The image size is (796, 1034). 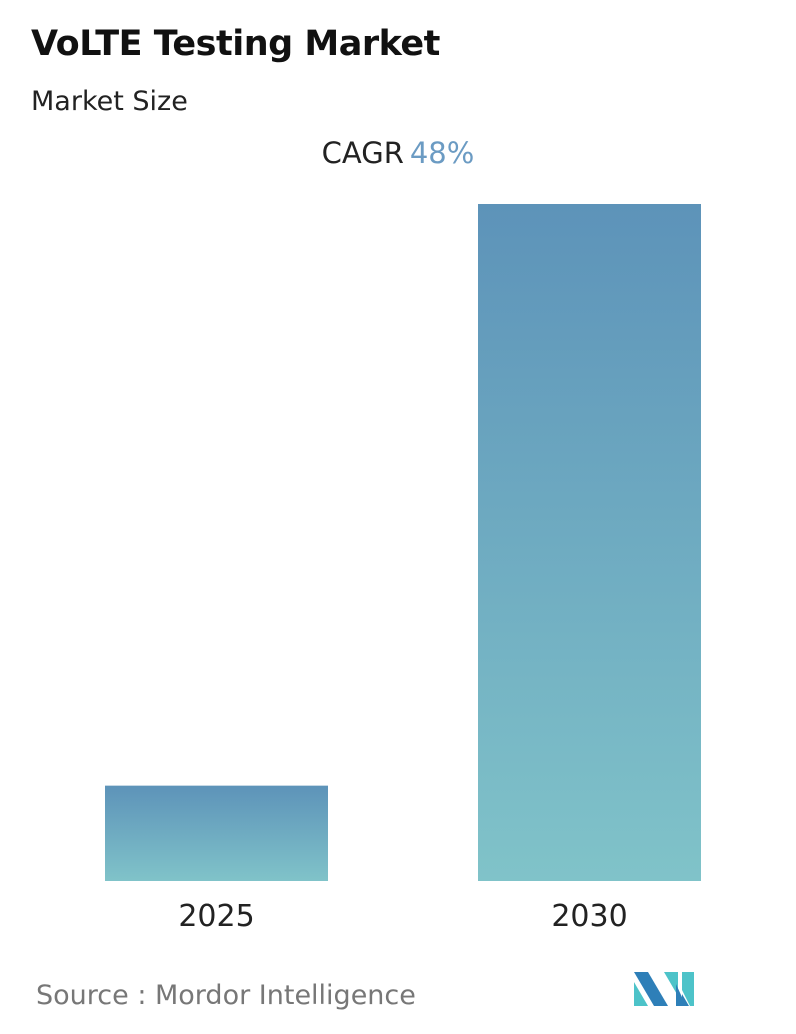 I want to click on chart-subtitle: Market Size, so click(x=109, y=101).